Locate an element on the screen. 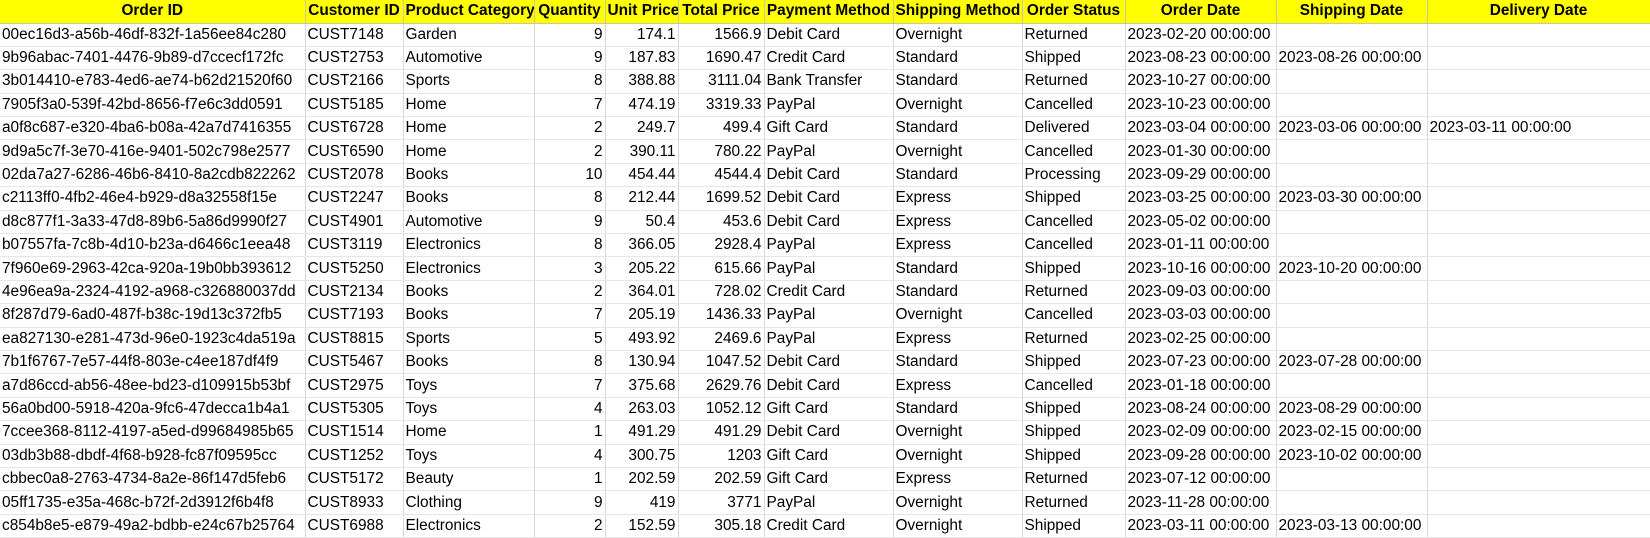 Image resolution: width=1650 pixels, height=538 pixels. cell-customer-id: CUST2166 is located at coordinates (354, 81).